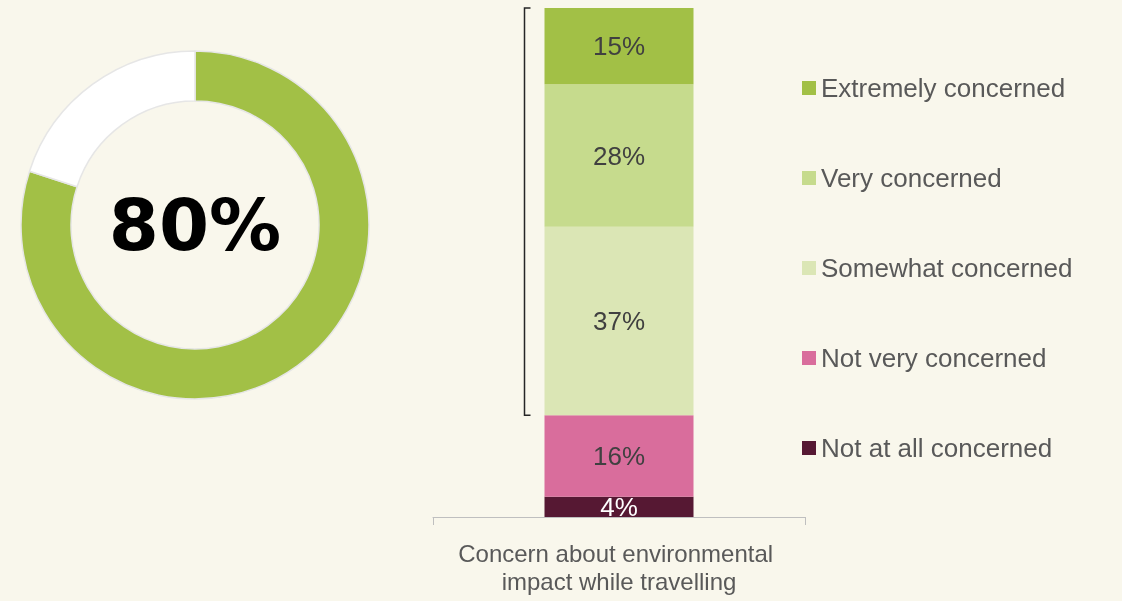 This screenshot has height=601, width=1122. I want to click on legend-label: Extremely concerned, so click(943, 88).